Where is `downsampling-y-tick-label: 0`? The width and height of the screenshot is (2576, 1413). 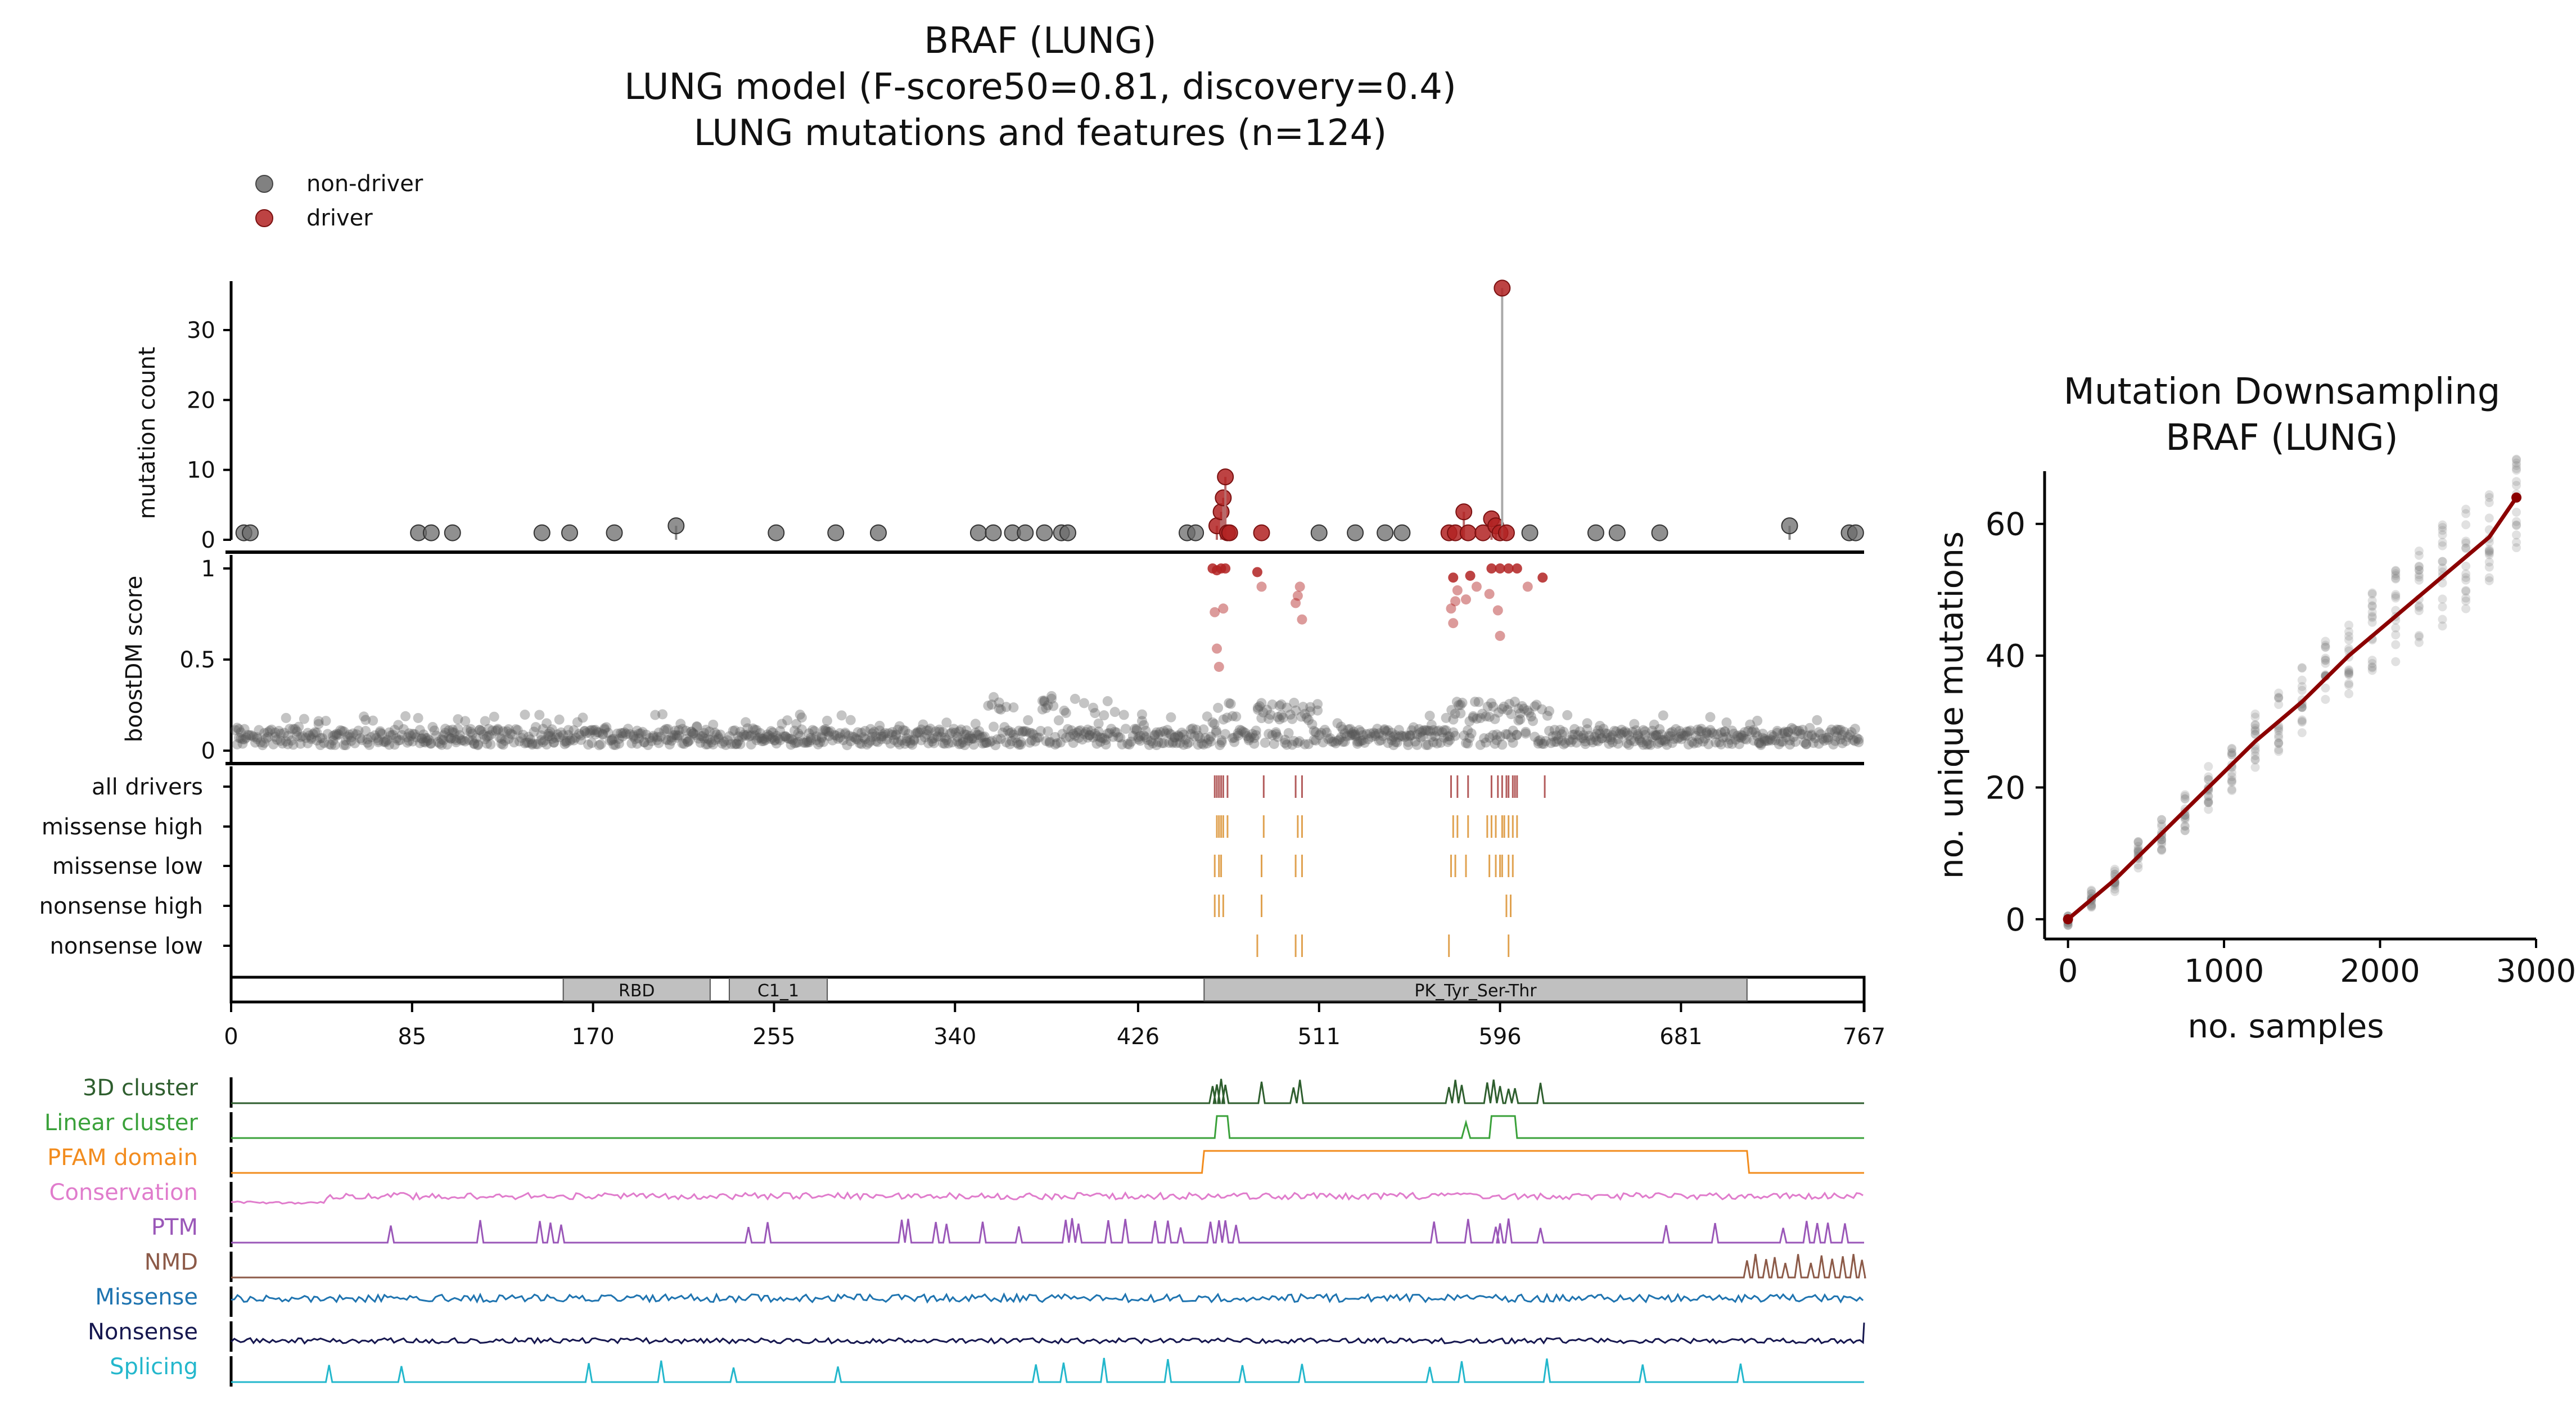 downsampling-y-tick-label: 0 is located at coordinates (2015, 920).